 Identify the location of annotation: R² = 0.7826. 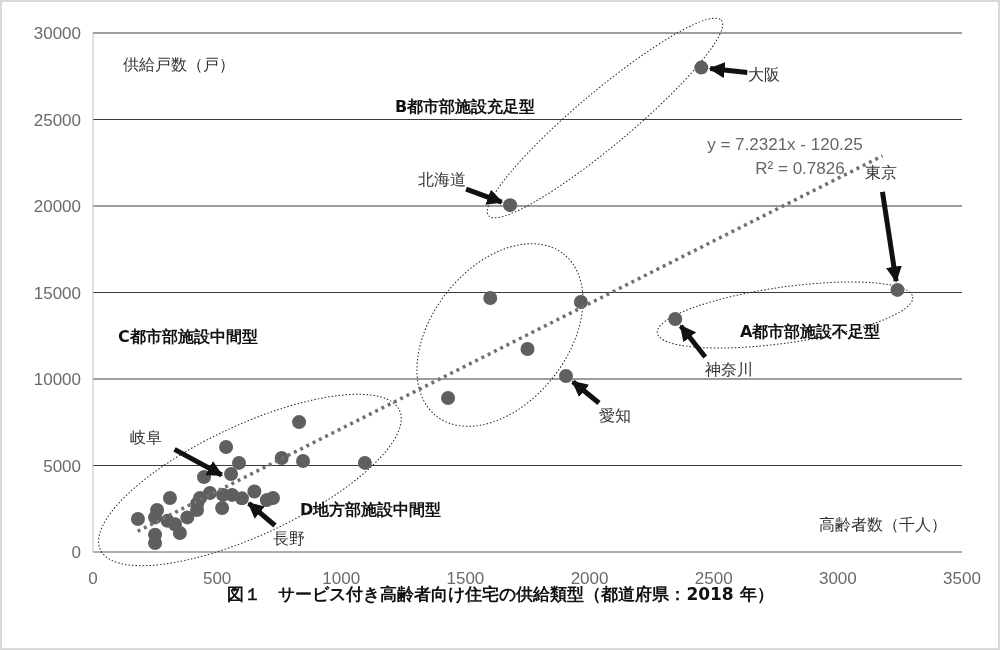
(800, 168).